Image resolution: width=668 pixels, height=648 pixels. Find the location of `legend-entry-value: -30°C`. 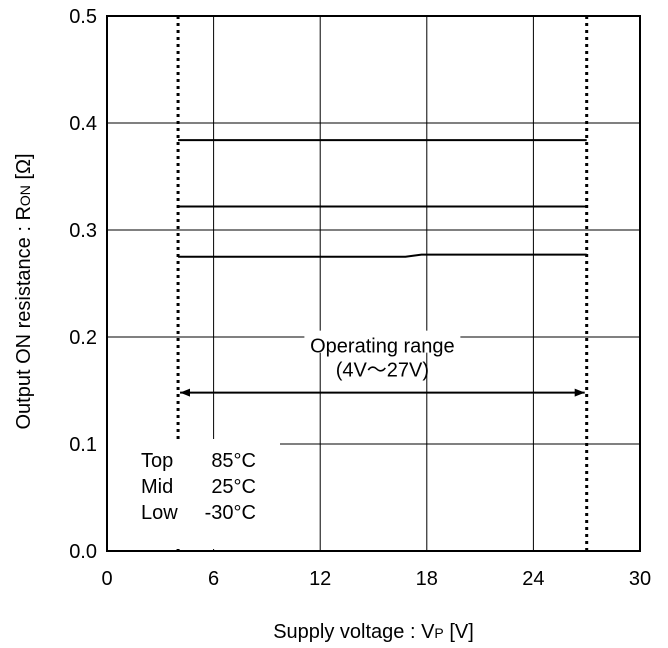

legend-entry-value: -30°C is located at coordinates (230, 513).